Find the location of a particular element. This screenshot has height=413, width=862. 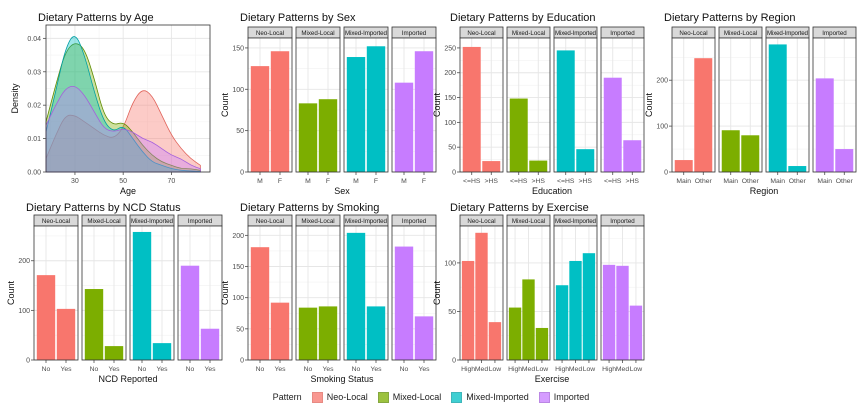

chart-title: Dietary Patterns by Education is located at coordinates (523, 18).